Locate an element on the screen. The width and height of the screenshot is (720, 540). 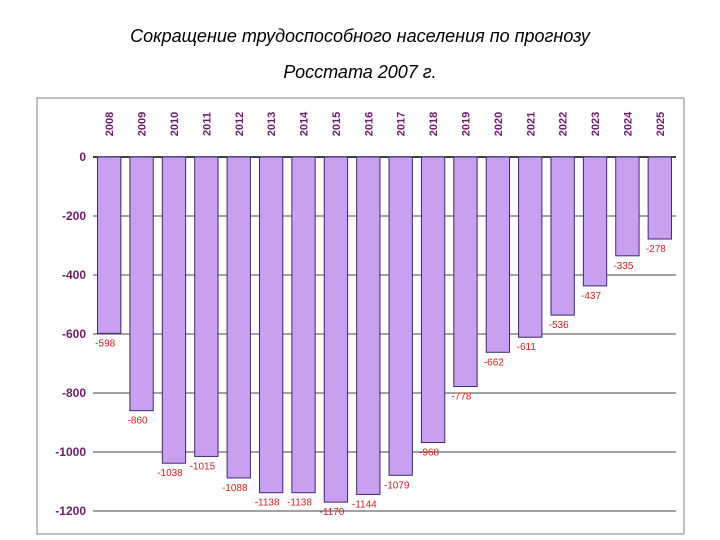
data-label: -598 is located at coordinates (105, 343).